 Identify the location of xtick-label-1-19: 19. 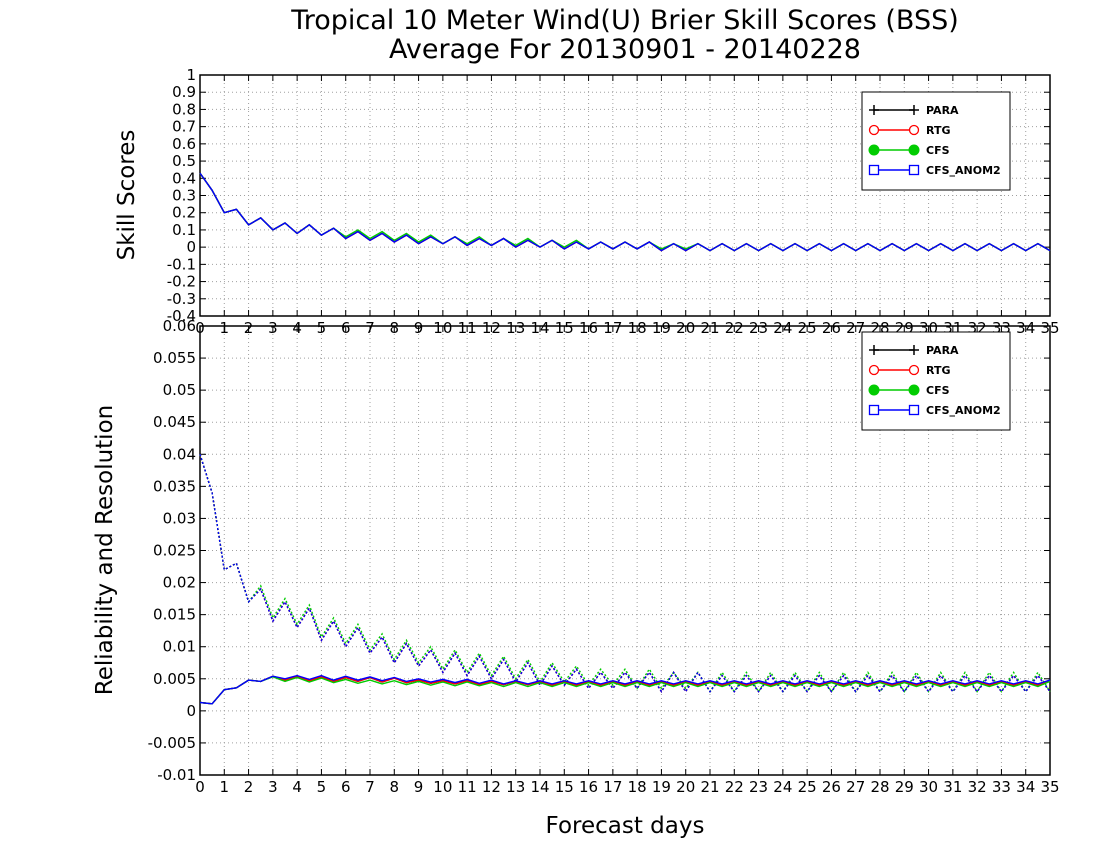
(661, 787).